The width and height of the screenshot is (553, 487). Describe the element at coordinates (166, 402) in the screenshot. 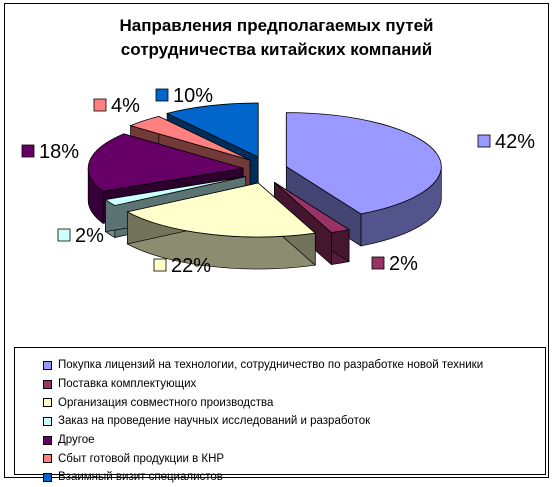

I see `legend-label: Организация совместного производства` at that location.